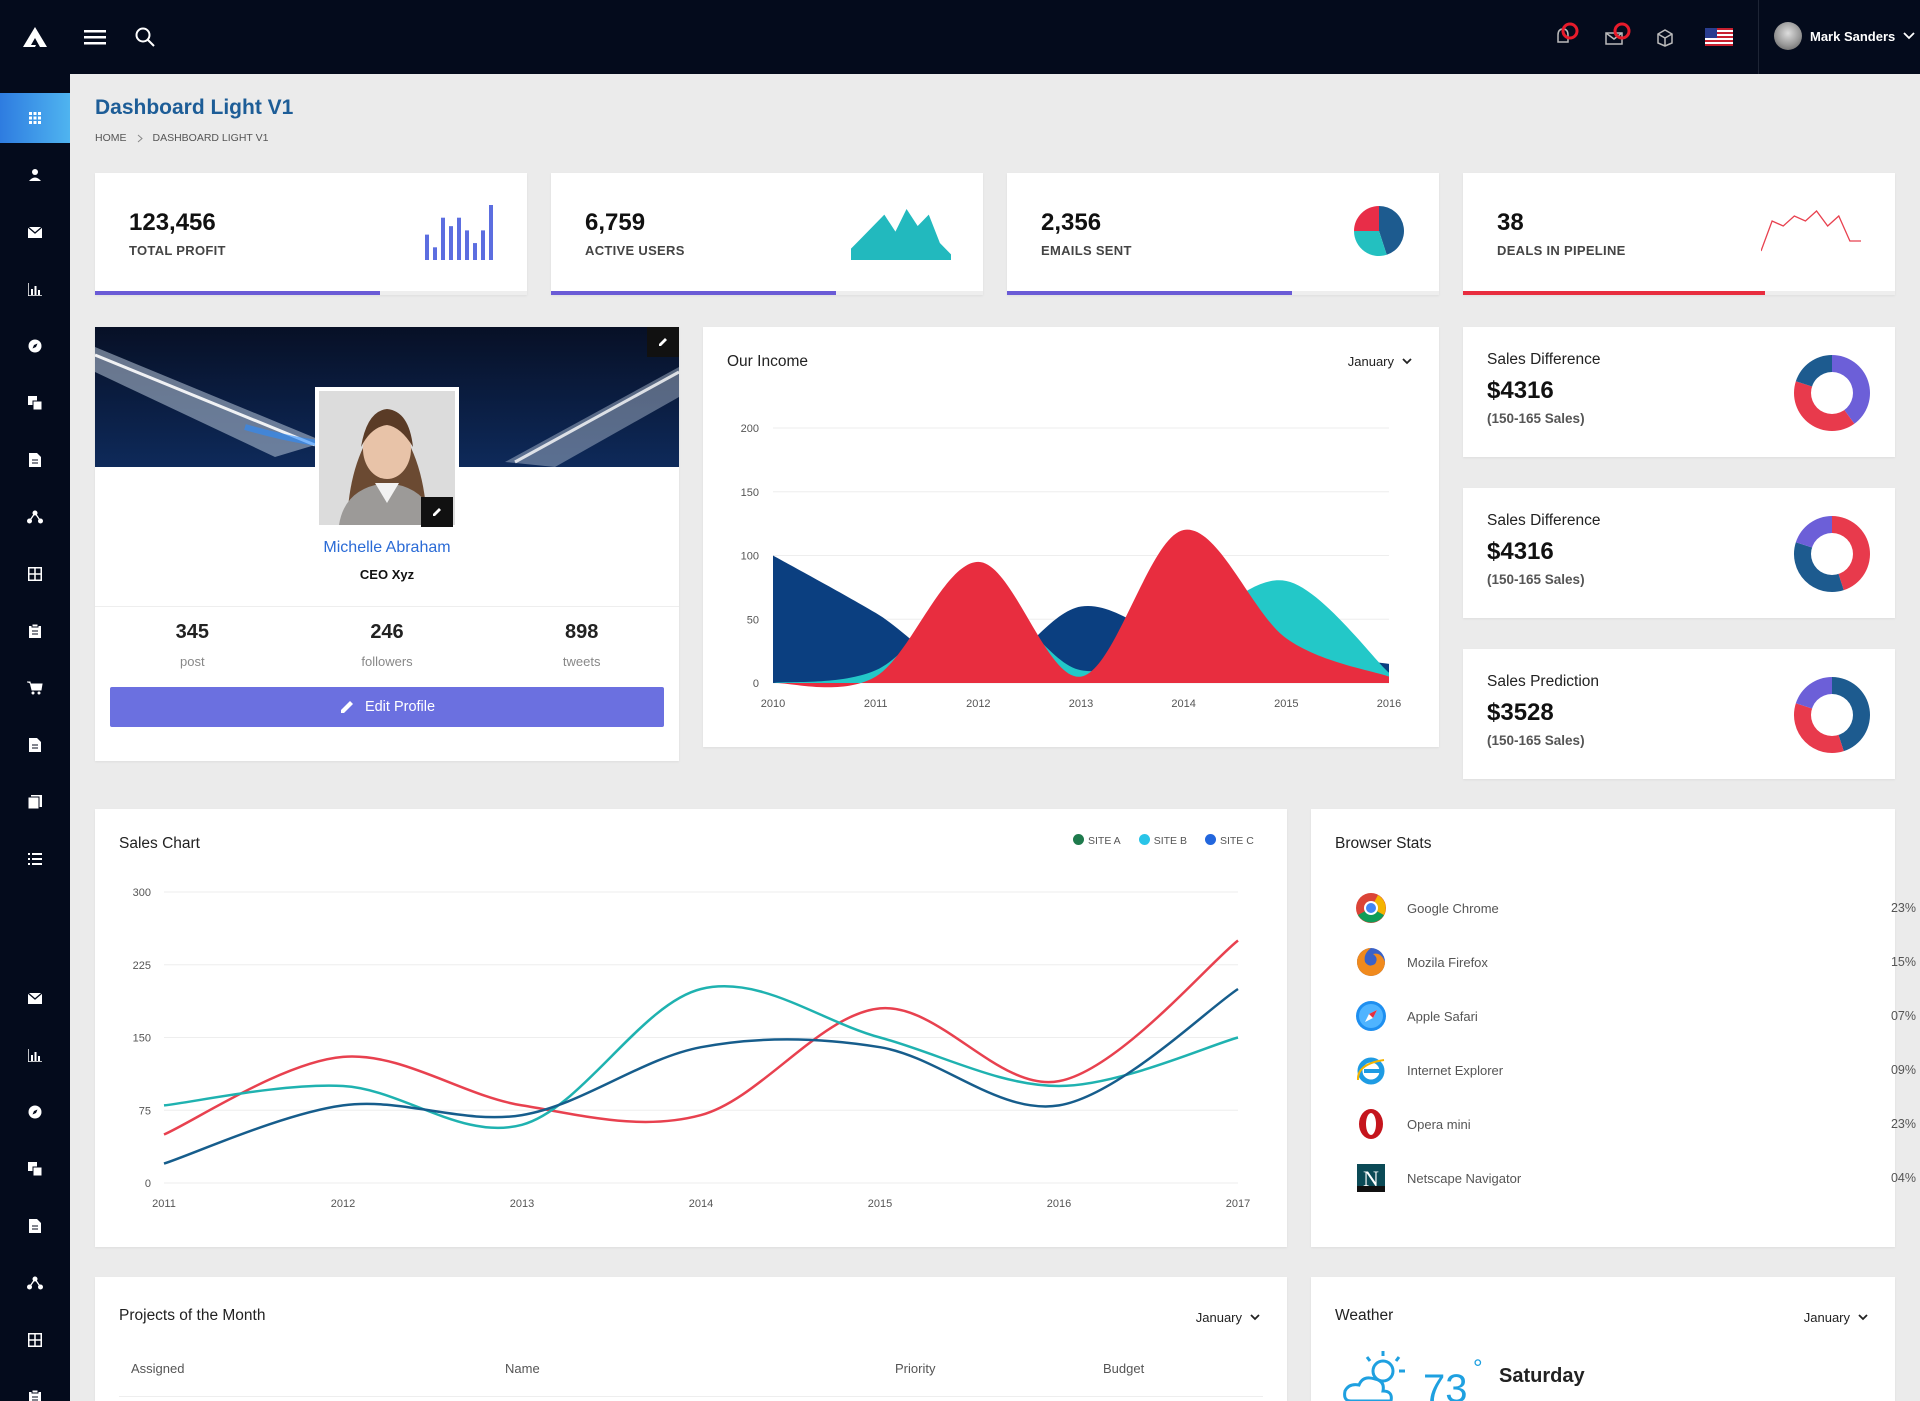 The height and width of the screenshot is (1401, 1920). I want to click on column-header: Budget, so click(1124, 1368).